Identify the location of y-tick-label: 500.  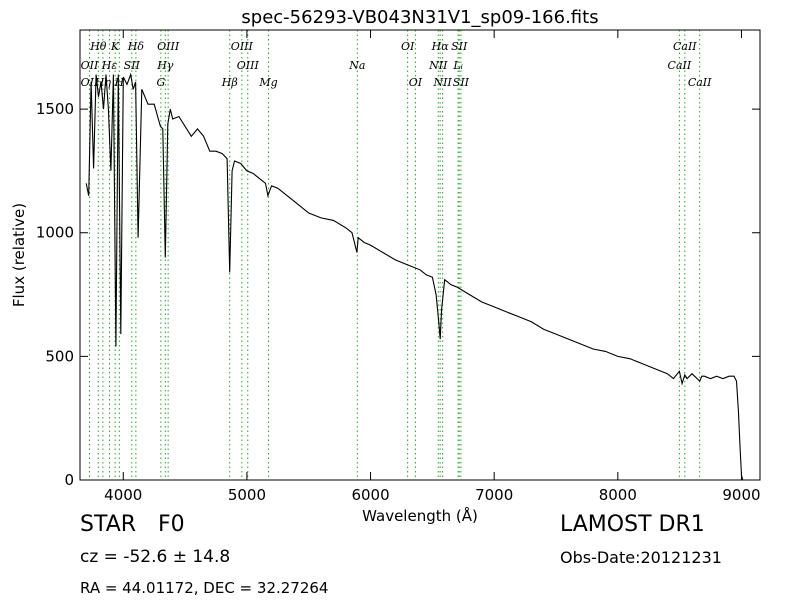
(59, 356).